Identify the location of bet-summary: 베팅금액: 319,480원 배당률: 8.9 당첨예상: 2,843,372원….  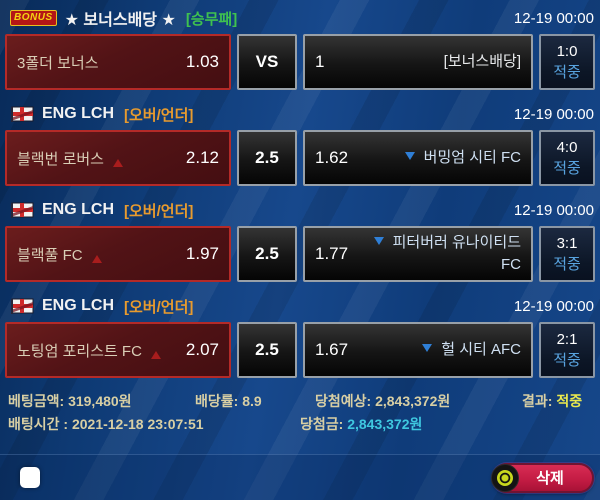
(300, 412).